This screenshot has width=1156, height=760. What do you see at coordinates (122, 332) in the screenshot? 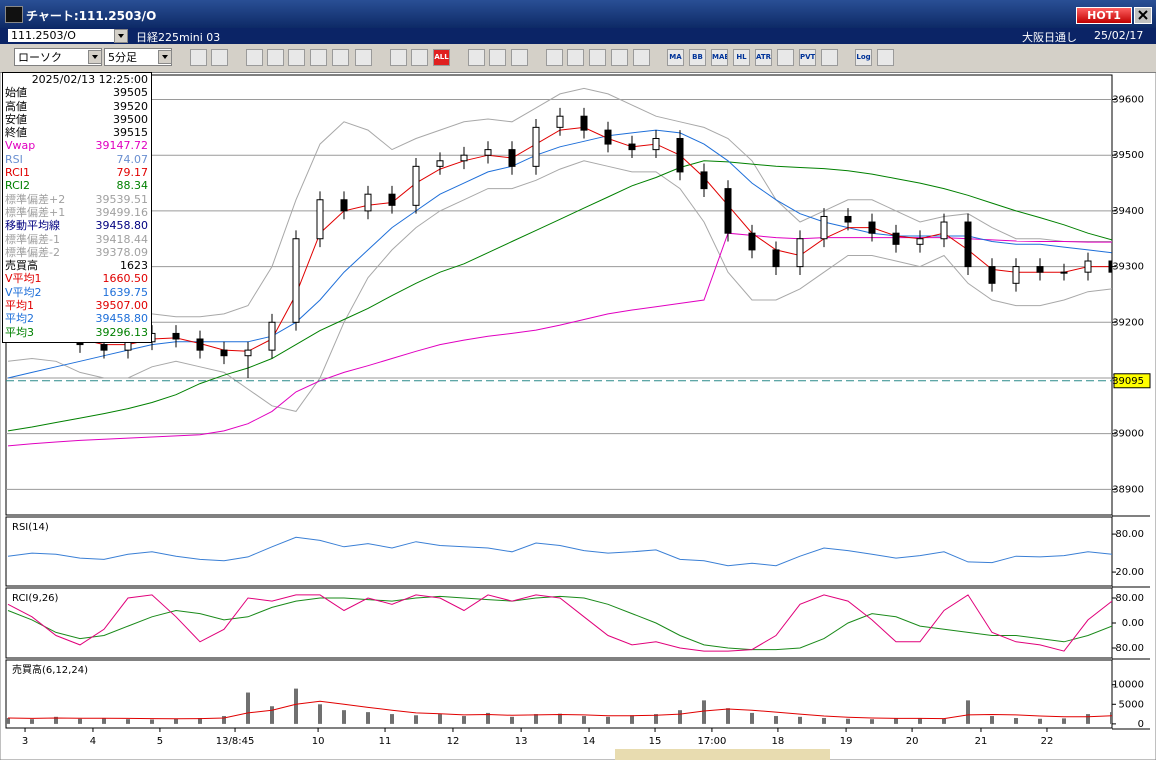
I see `info-value: 39296.13` at bounding box center [122, 332].